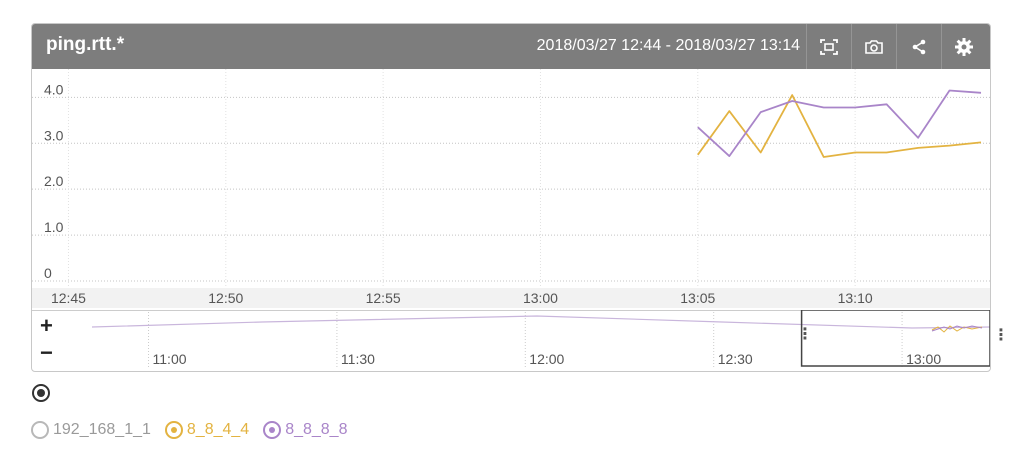  What do you see at coordinates (805, 334) in the screenshot?
I see `navigator-left-handle: ⋮` at bounding box center [805, 334].